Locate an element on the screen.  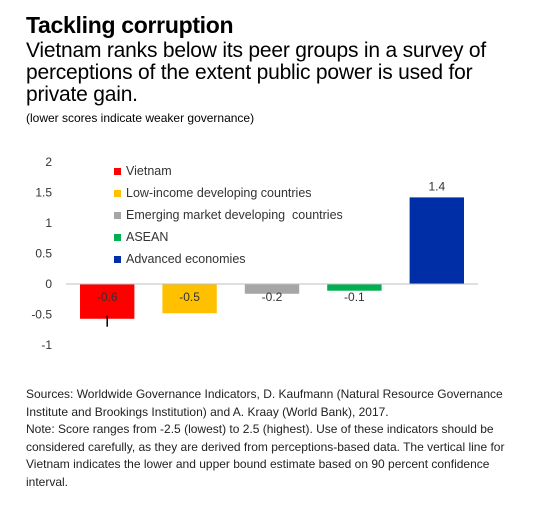
y-tick-label: 2 is located at coordinates (48, 162).